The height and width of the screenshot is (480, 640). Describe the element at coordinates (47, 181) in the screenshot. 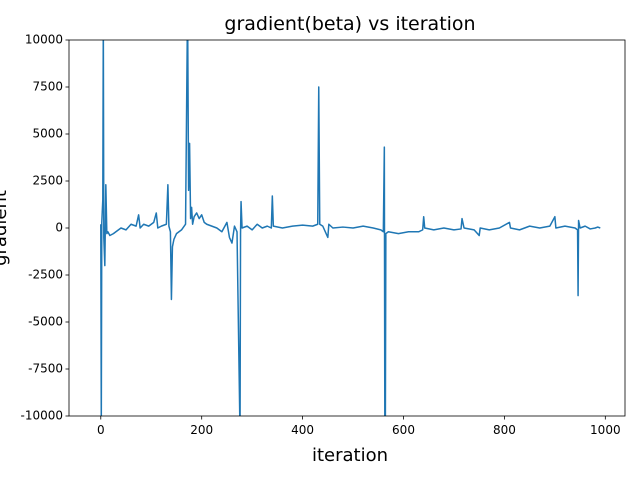

I see `y-tick-label: 2500` at that location.